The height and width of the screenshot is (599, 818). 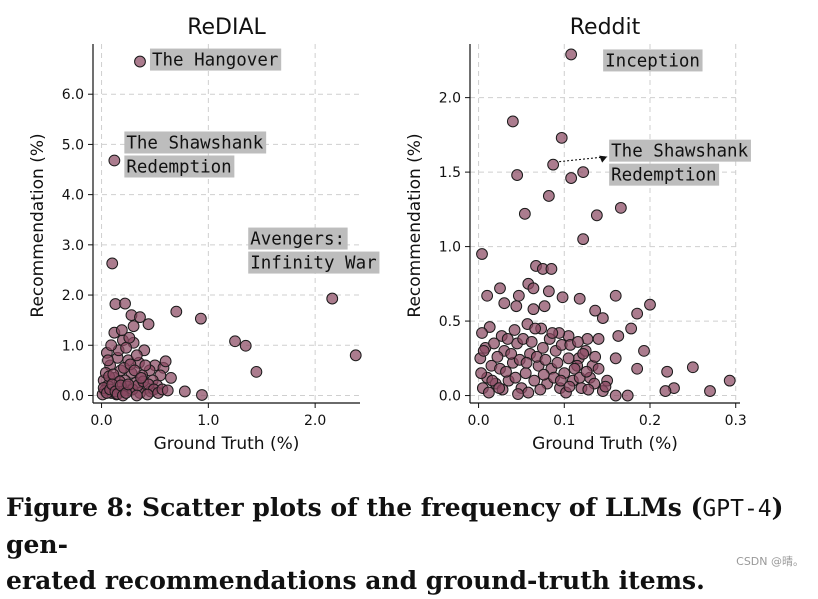 What do you see at coordinates (650, 421) in the screenshot?
I see `x-tick-label: 0.2` at bounding box center [650, 421].